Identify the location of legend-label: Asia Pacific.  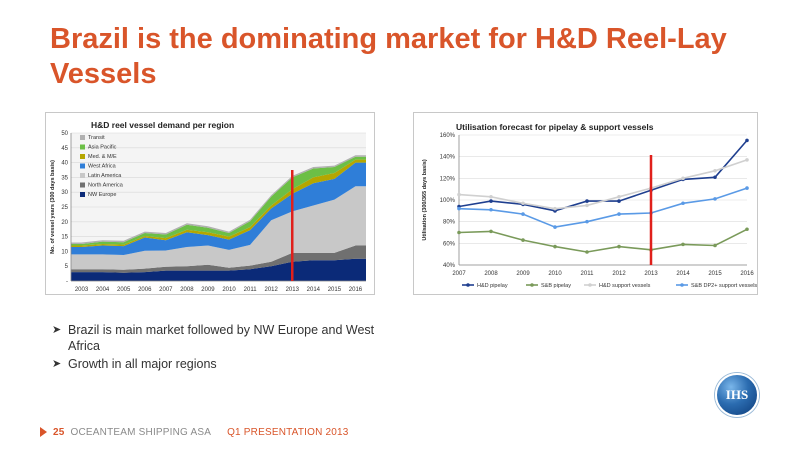
(102, 148).